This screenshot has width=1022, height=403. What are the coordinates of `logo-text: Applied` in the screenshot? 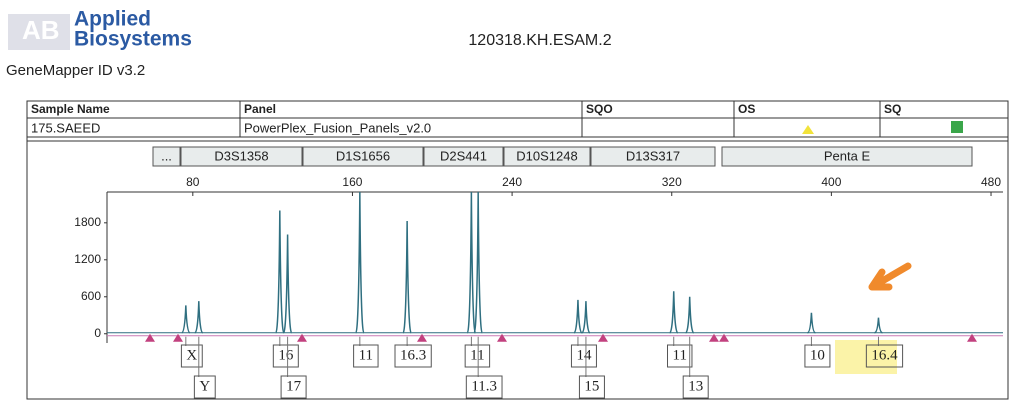 It's located at (112, 19).